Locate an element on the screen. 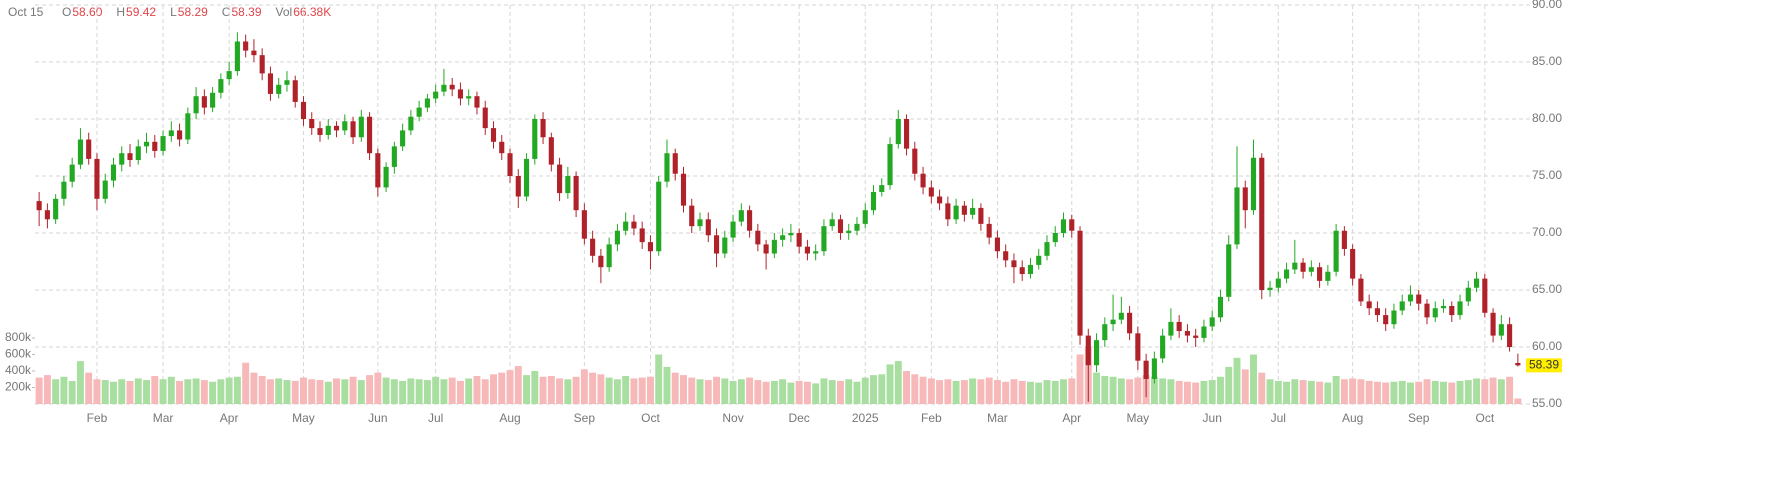  header-date: Oct 15 is located at coordinates (26, 12).